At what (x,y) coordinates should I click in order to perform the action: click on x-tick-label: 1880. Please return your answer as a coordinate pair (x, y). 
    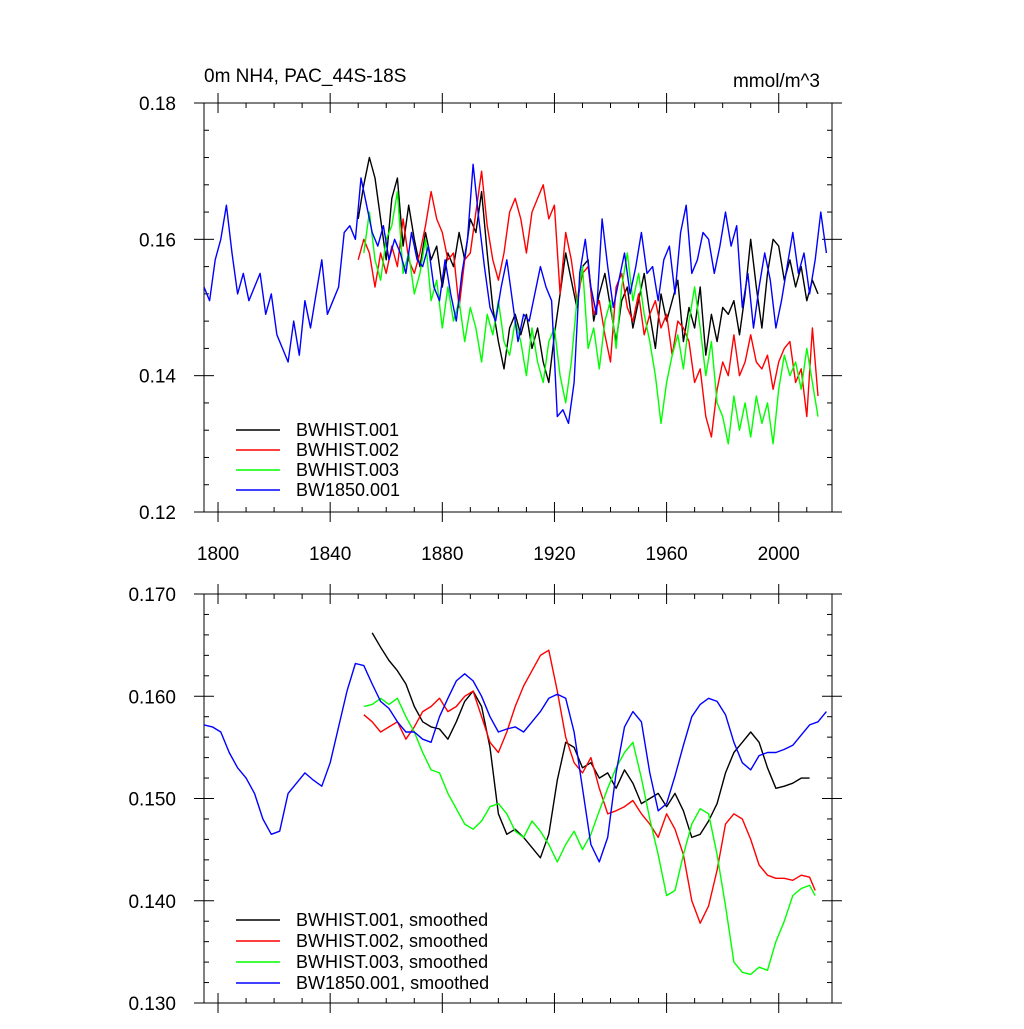
    Looking at the image, I should click on (442, 554).